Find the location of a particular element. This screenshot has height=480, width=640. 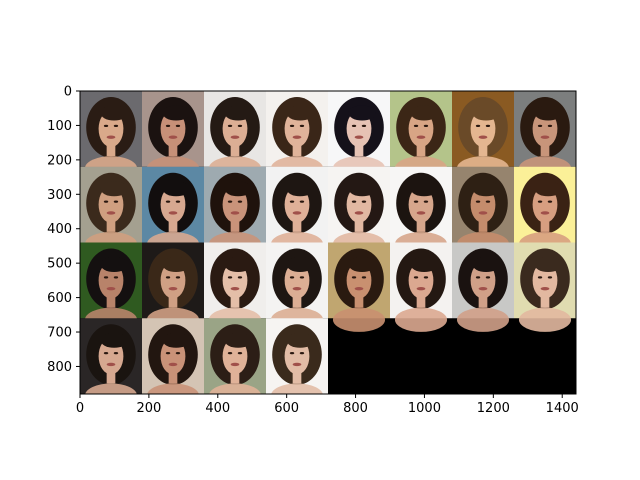

x-tick-label: 1400 is located at coordinates (562, 408).